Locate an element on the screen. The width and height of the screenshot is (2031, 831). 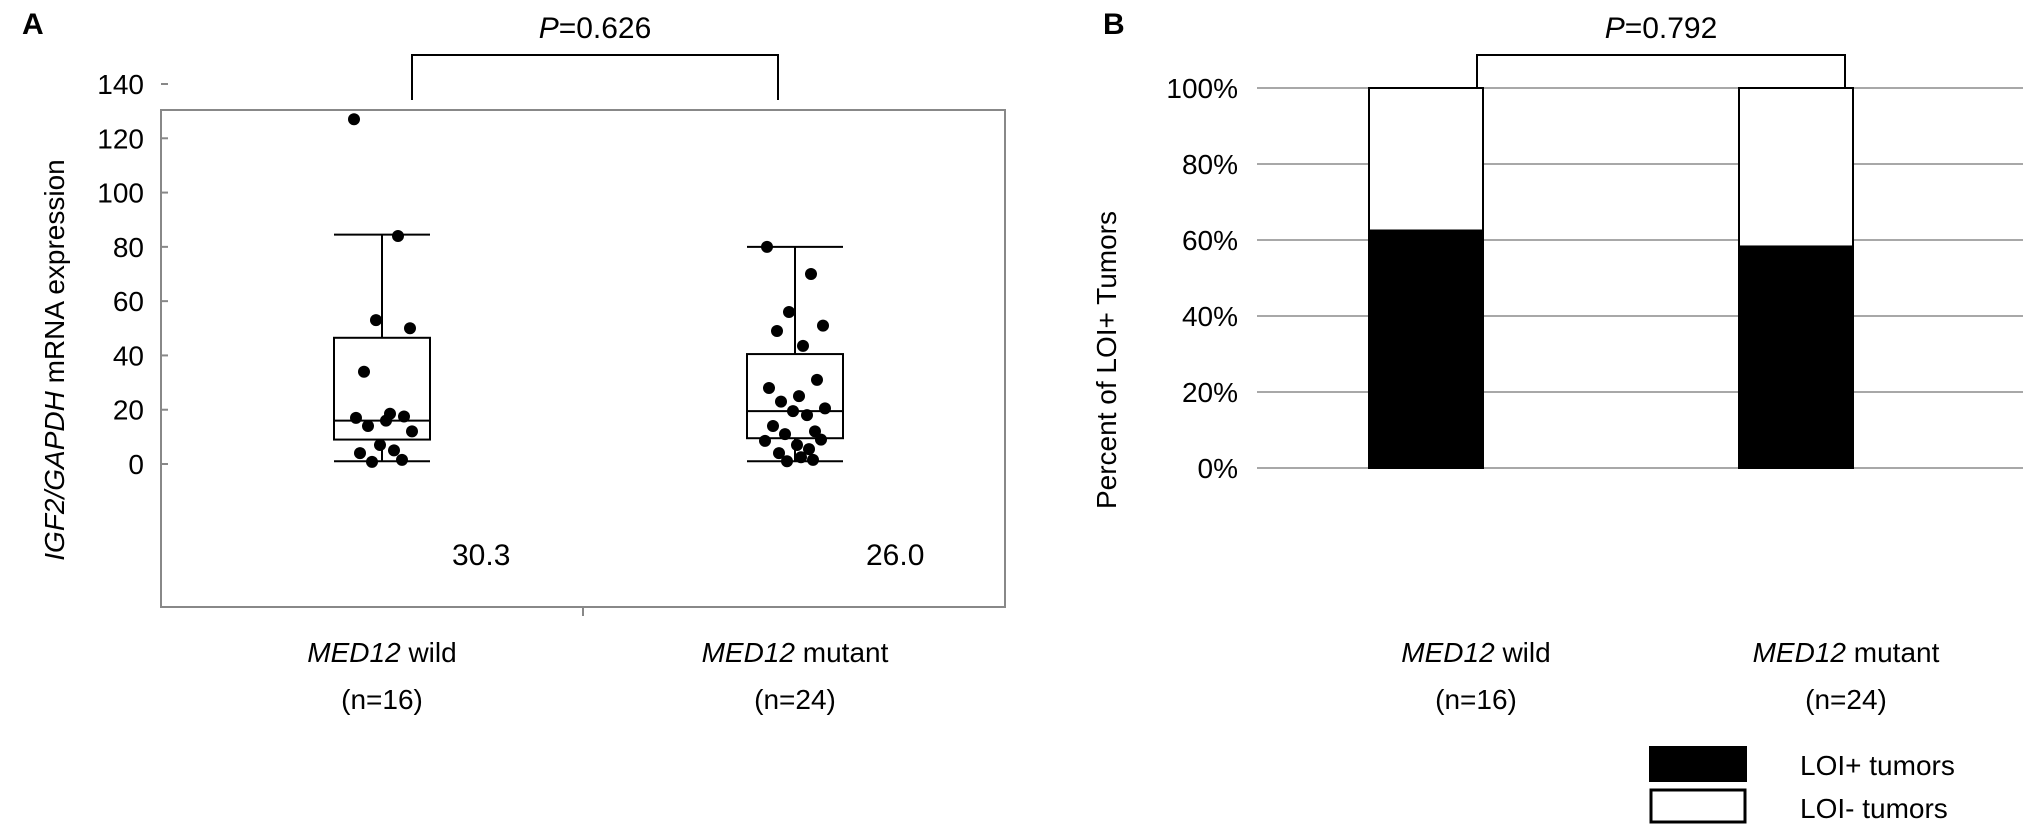
panel-a-y-tick-label: 80 is located at coordinates (128, 247).